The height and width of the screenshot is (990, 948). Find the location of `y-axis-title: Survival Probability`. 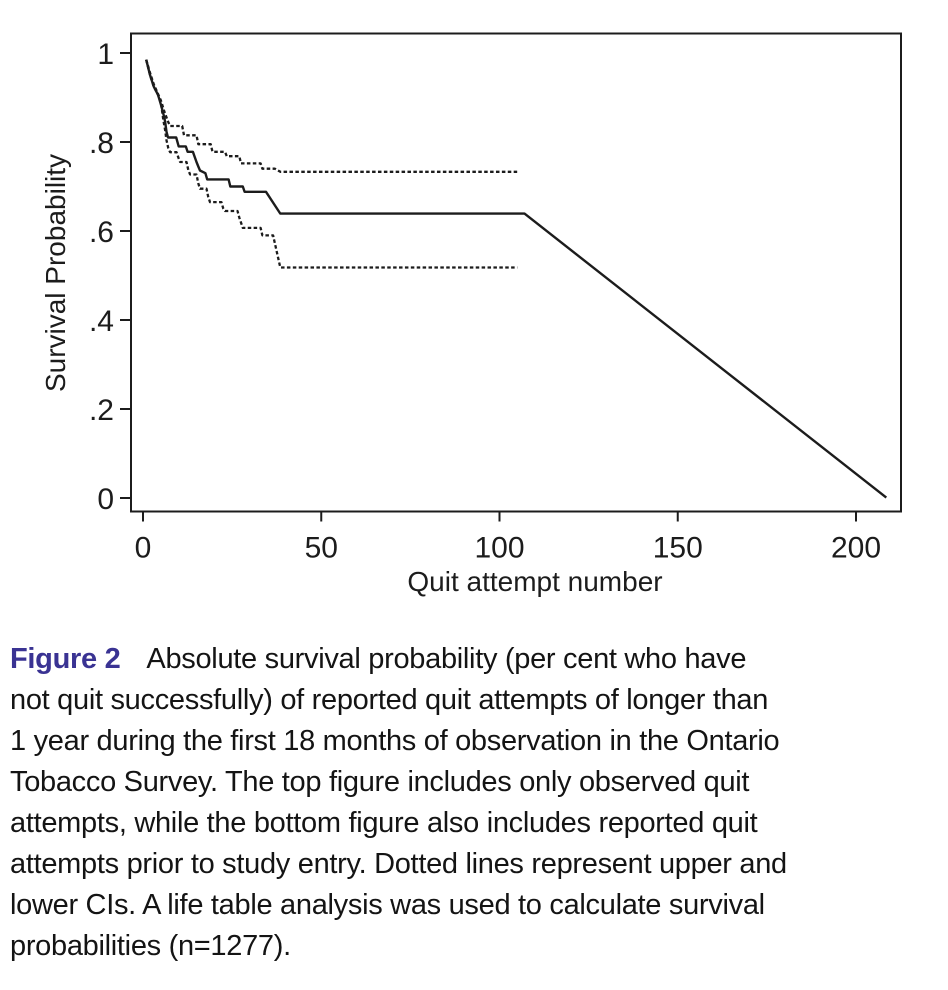

y-axis-title: Survival Probability is located at coordinates (55, 273).